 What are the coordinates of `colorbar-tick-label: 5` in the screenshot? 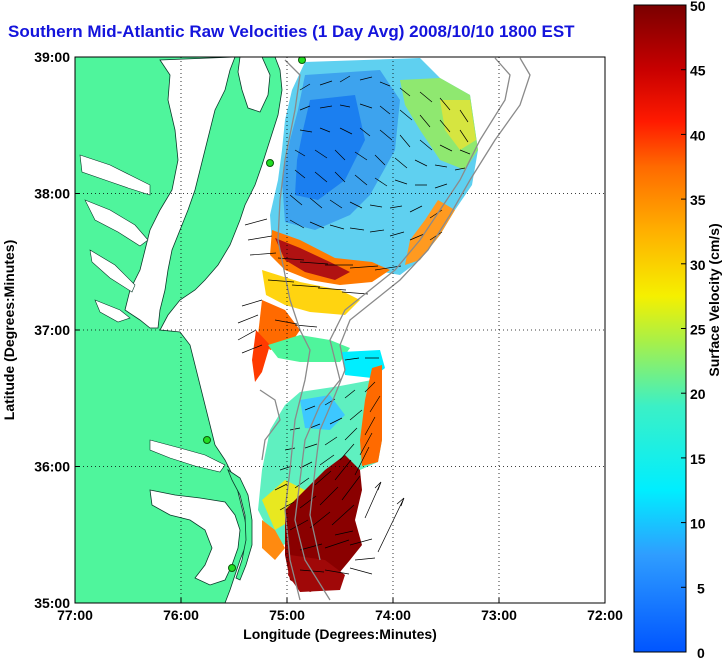 It's located at (701, 588).